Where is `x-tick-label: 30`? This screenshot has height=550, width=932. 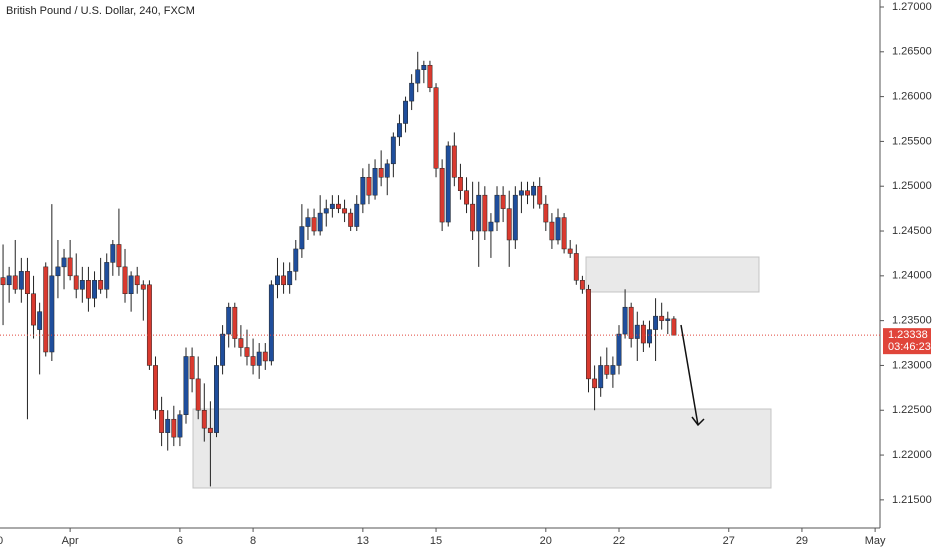 x-tick-label: 30 is located at coordinates (1, 541).